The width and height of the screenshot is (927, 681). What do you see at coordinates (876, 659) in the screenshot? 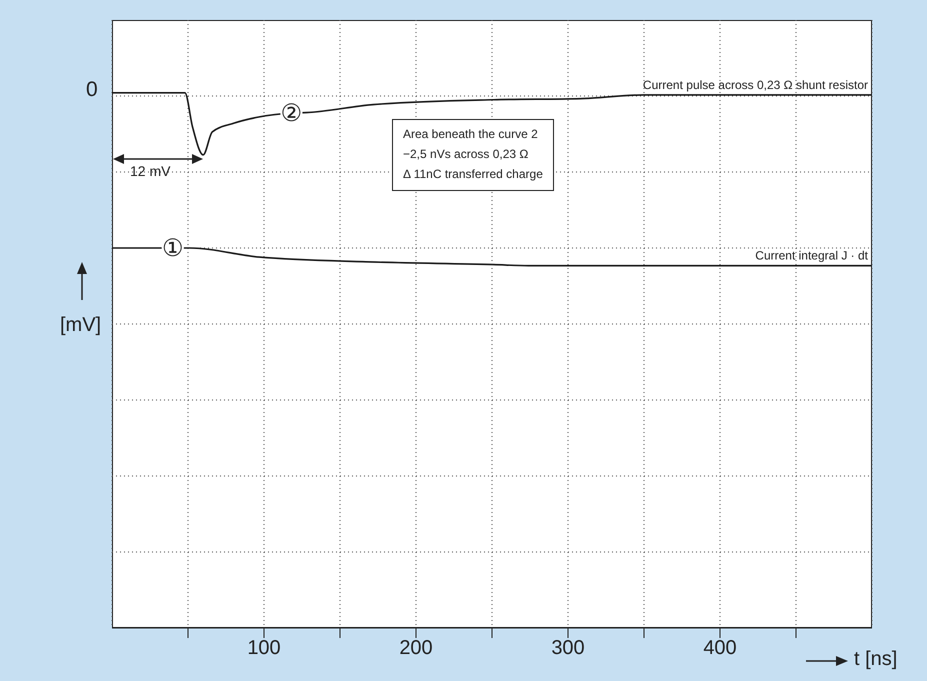
I see `x-axis-title: t [ns]` at bounding box center [876, 659].